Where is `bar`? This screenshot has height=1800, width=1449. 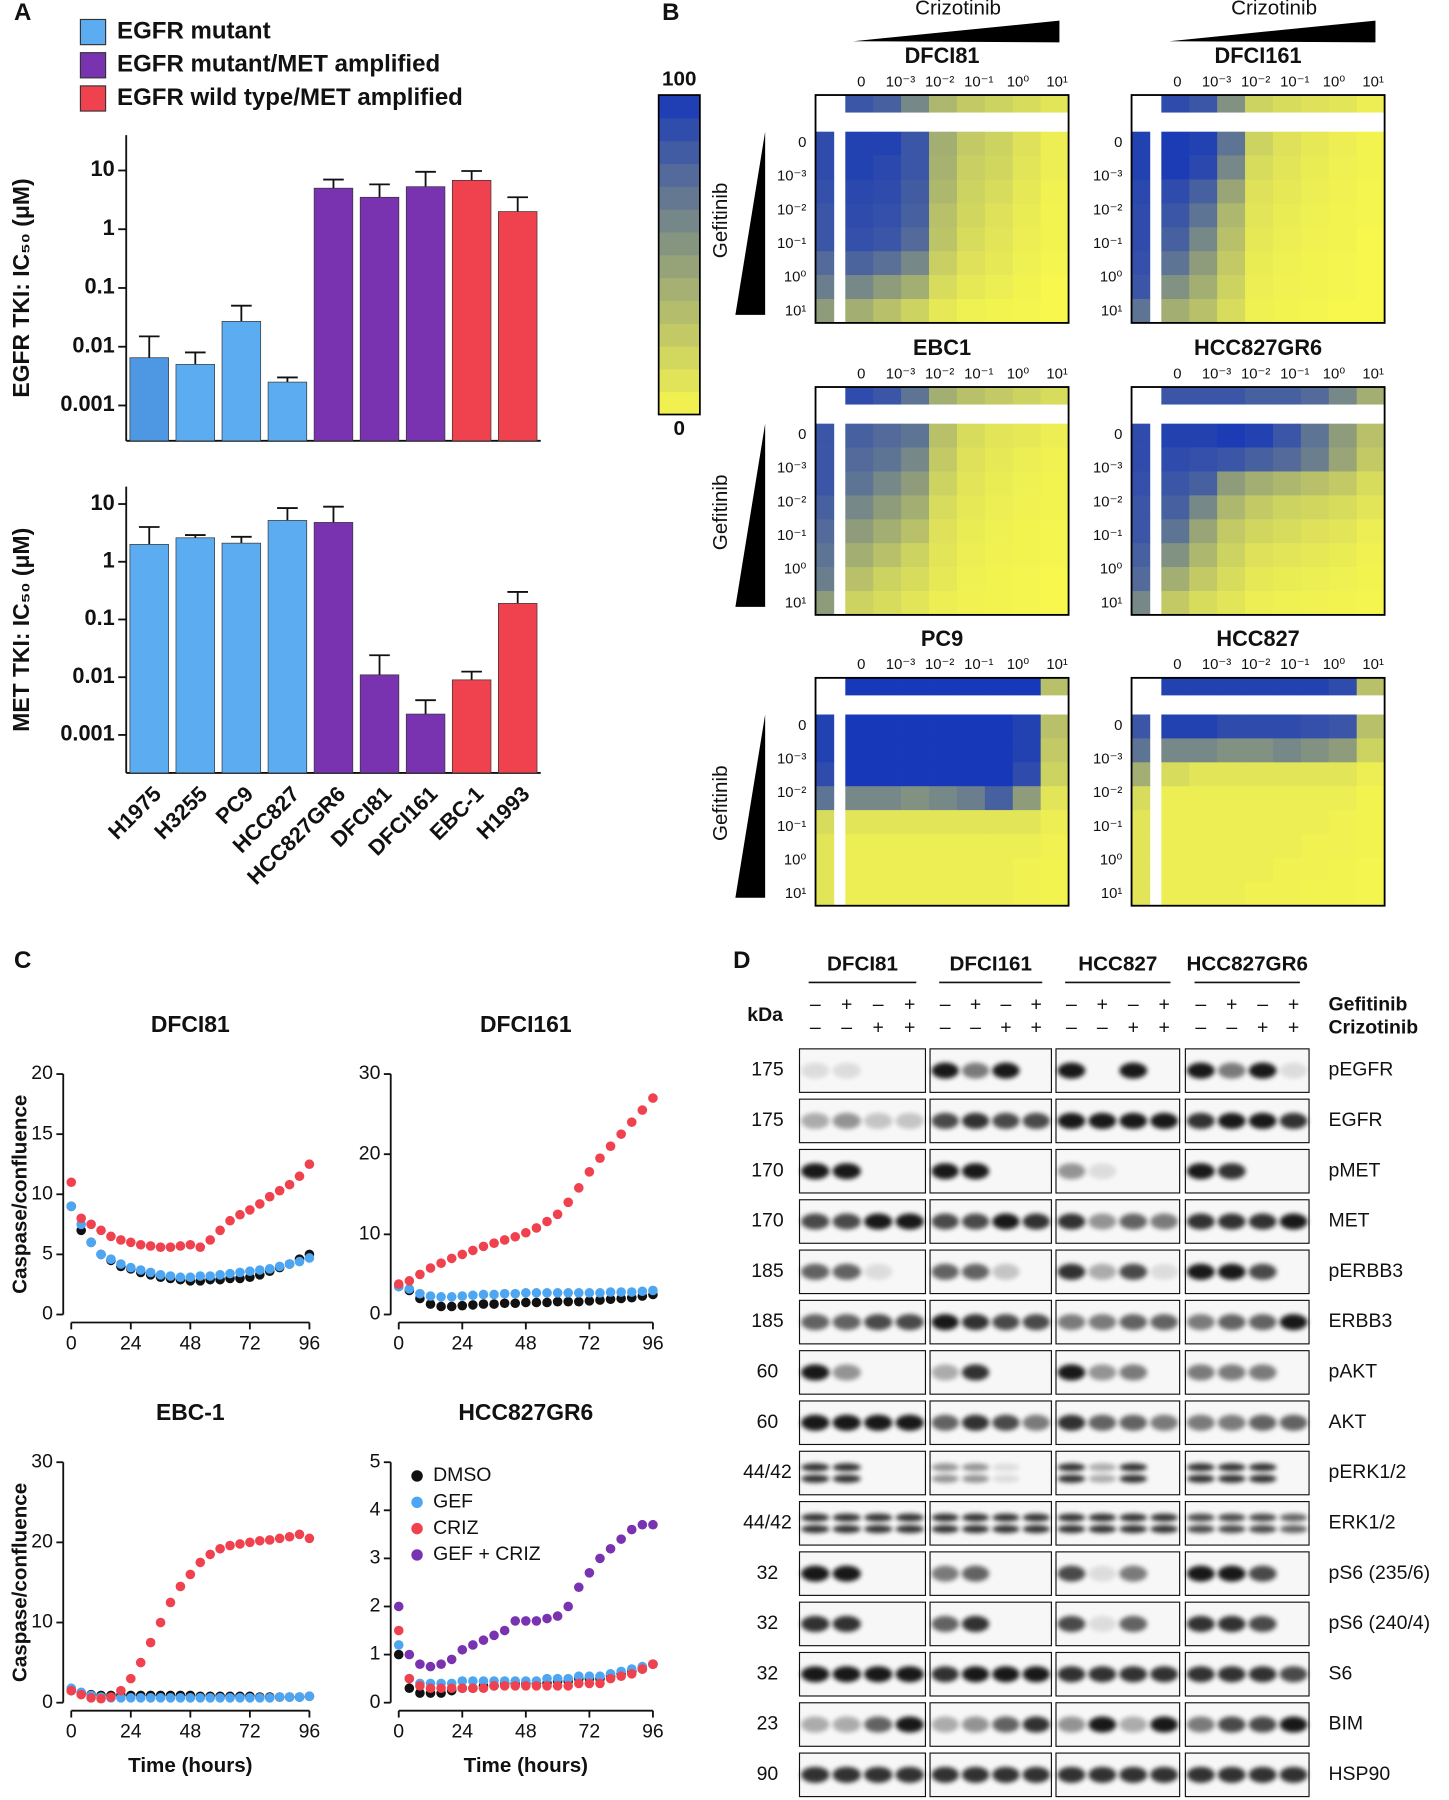
bar is located at coordinates (195, 655).